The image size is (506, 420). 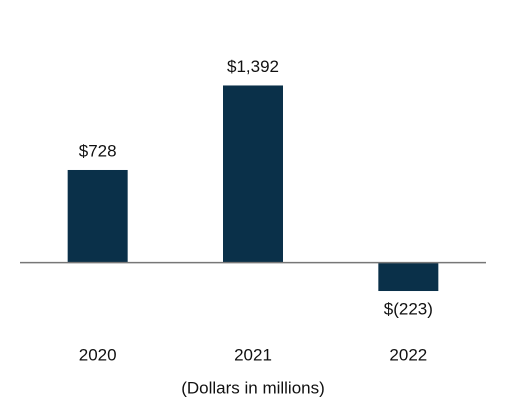 What do you see at coordinates (98, 354) in the screenshot?
I see `x-tick-label: 2020` at bounding box center [98, 354].